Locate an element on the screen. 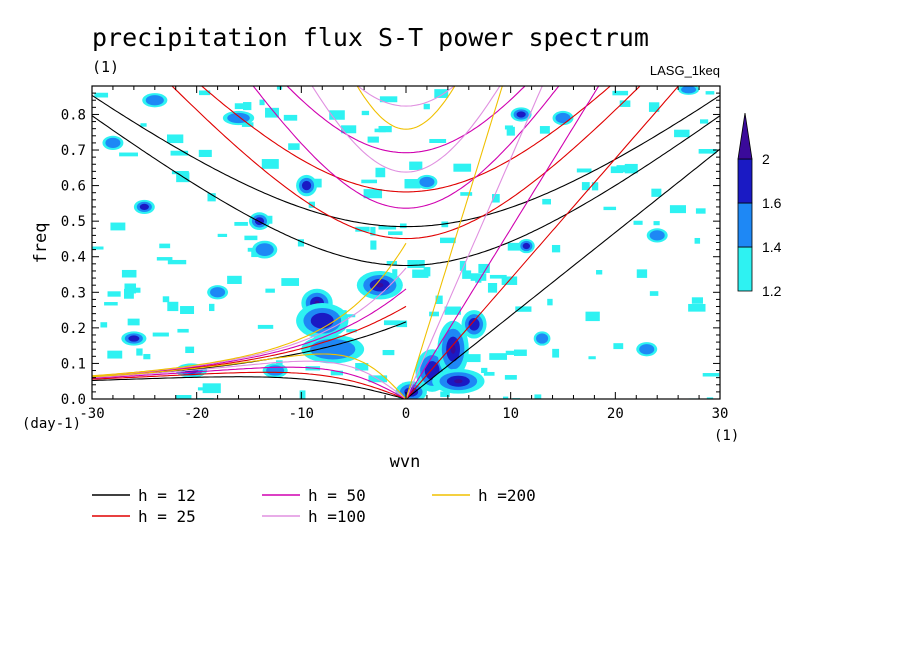 This screenshot has height=654, width=904. mixed-rossby-gravity-curve is located at coordinates (249, 309).